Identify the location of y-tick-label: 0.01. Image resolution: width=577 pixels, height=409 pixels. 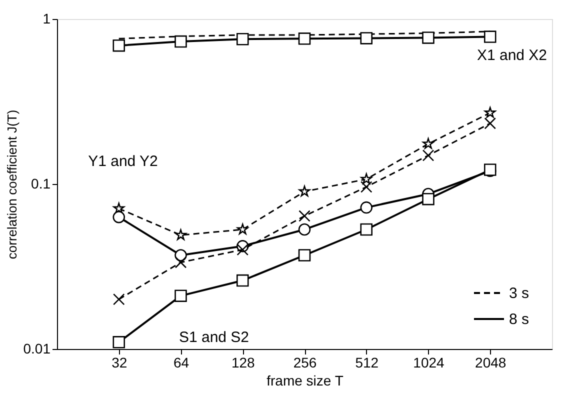
(37, 348).